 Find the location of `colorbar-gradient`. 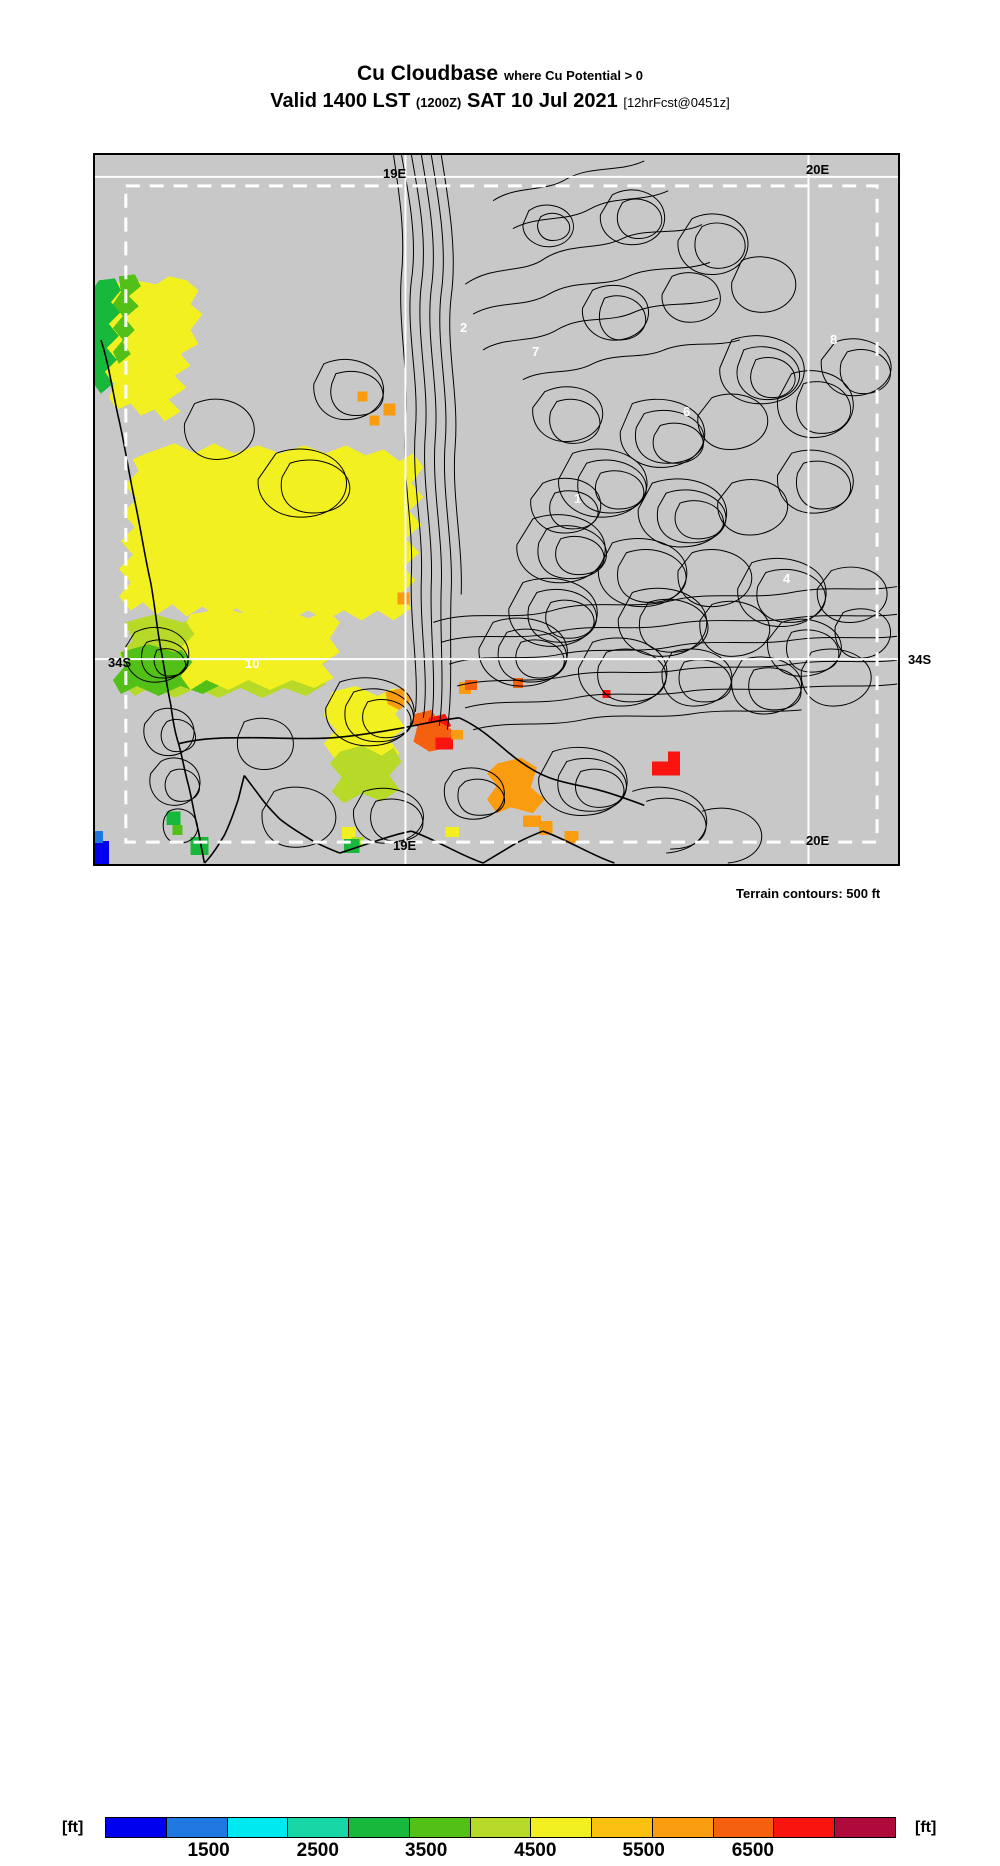

colorbar-gradient is located at coordinates (500, 1827).